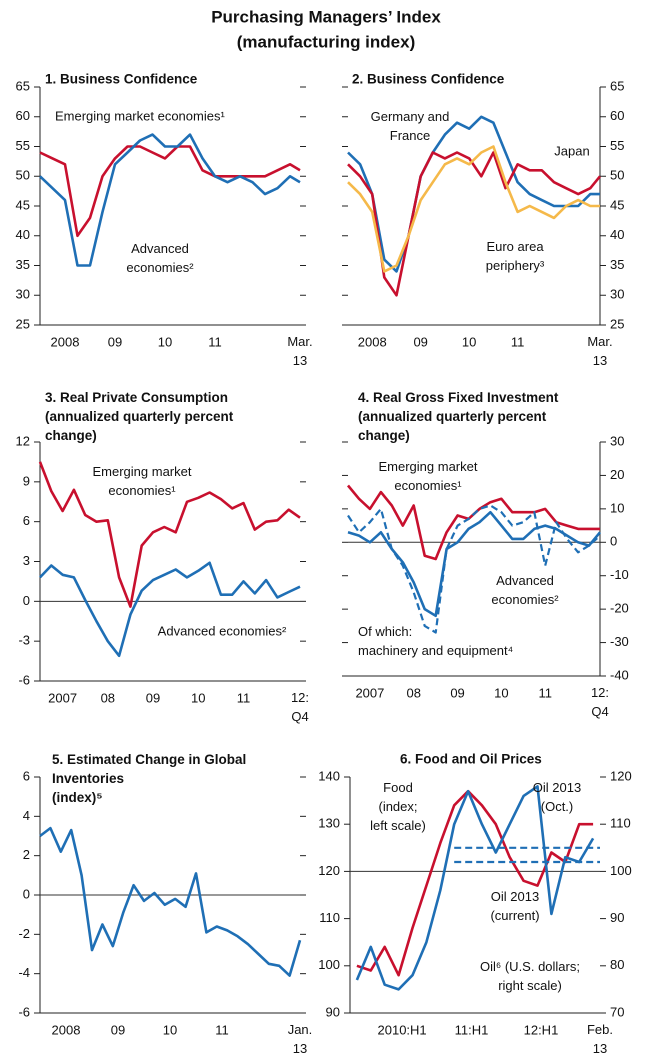 This screenshot has width=653, height=1061. Describe the element at coordinates (619, 641) in the screenshot. I see `y-tick-label: -30` at that location.